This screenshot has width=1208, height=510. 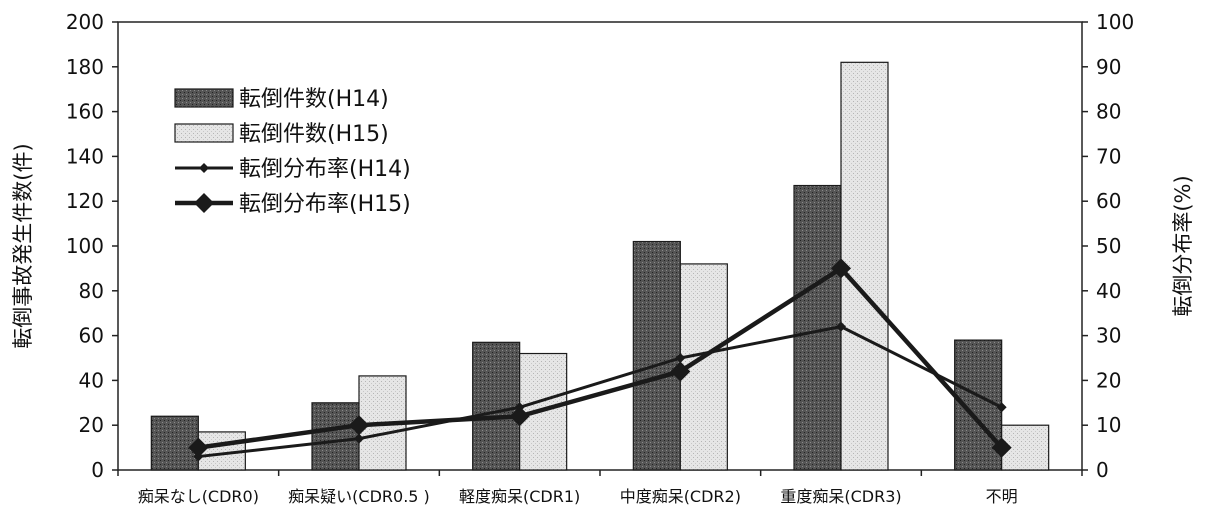 What do you see at coordinates (91, 291) in the screenshot?
I see `y-left-label-4: 80` at bounding box center [91, 291].